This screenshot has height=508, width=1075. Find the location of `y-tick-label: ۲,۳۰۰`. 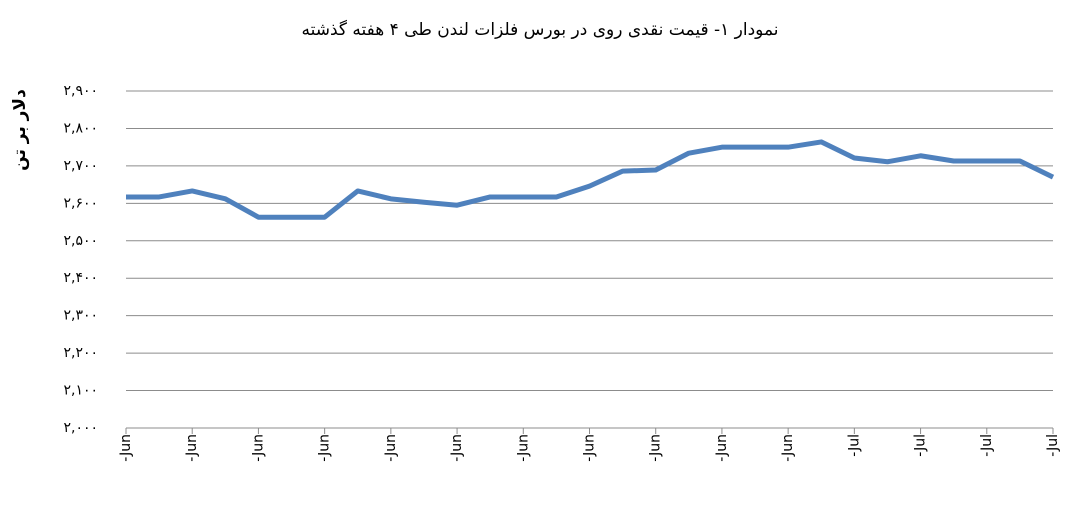

y-tick-label: ۲,۳۰۰ is located at coordinates (80, 316).